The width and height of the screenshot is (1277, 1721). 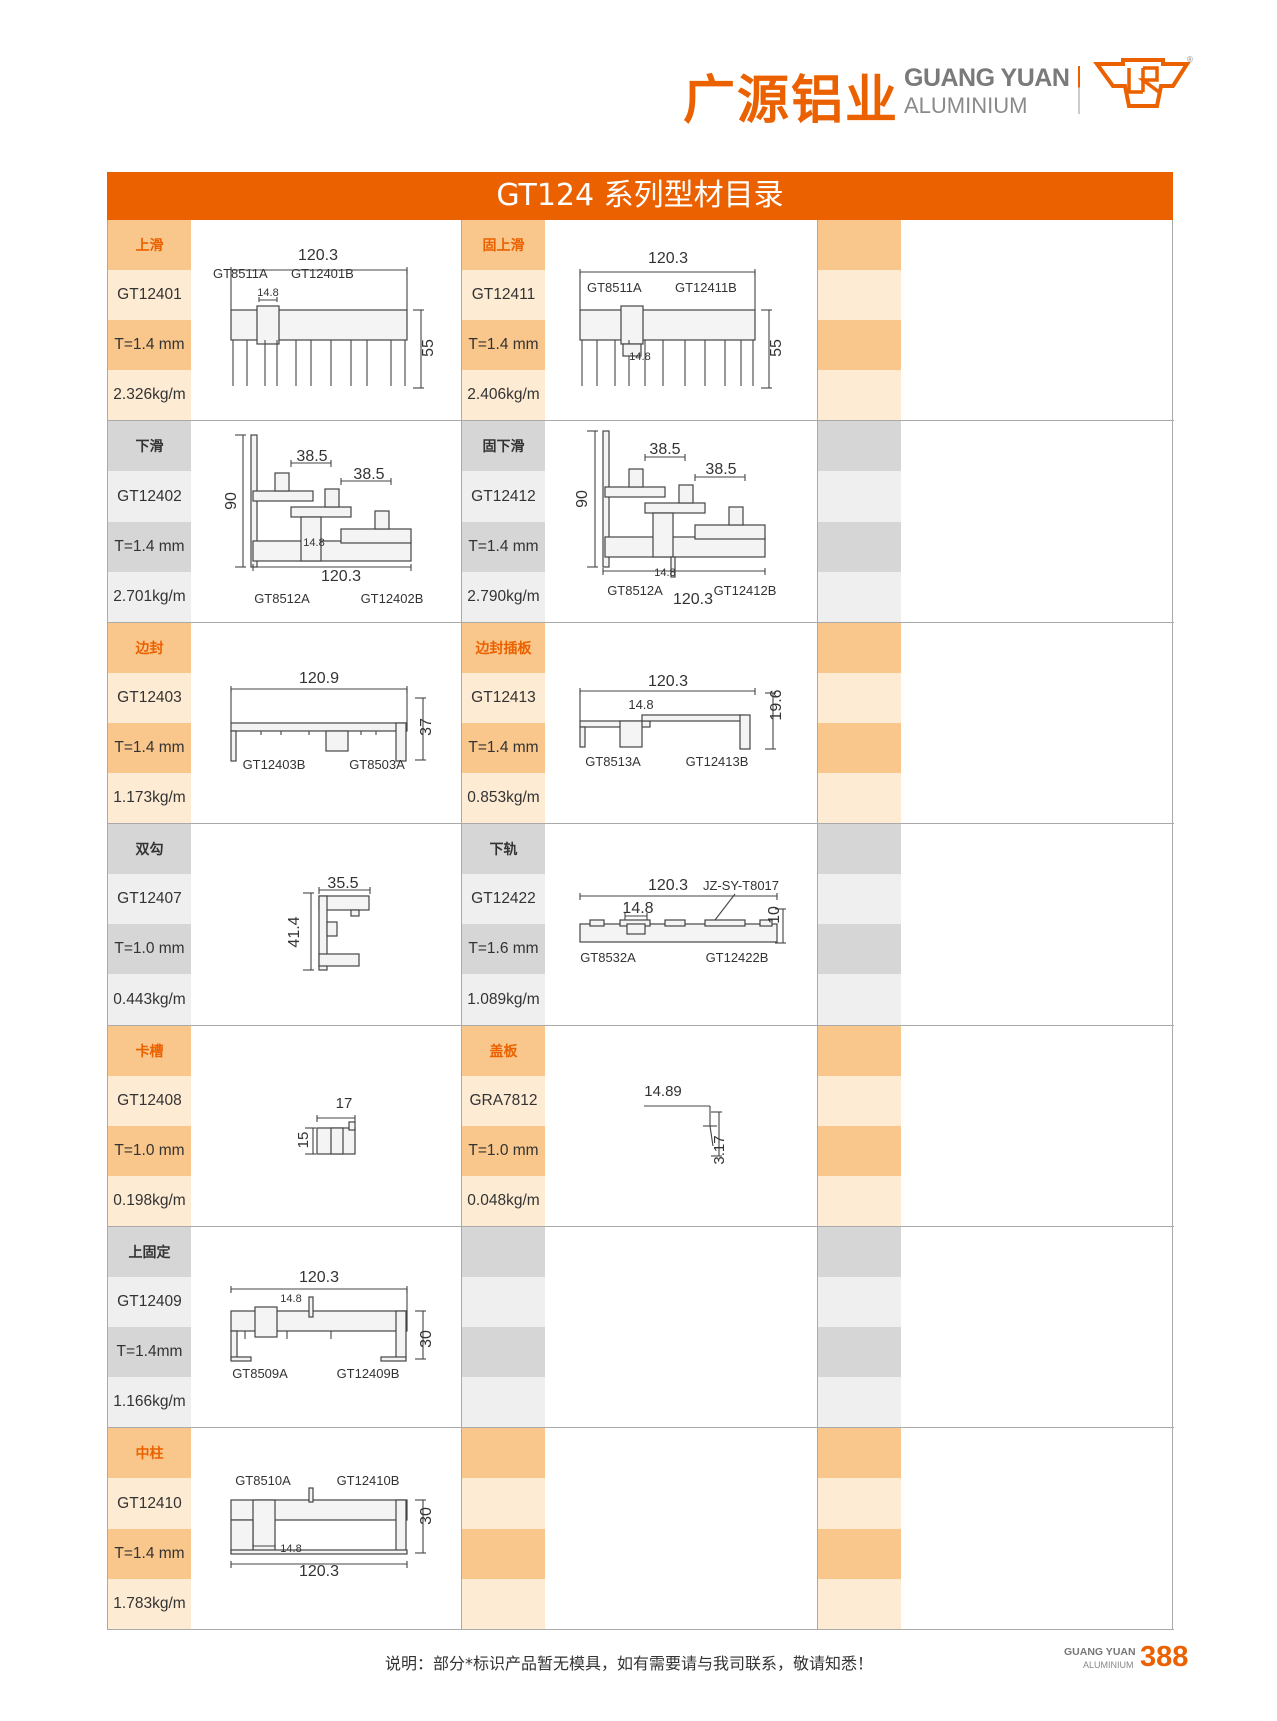 What do you see at coordinates (503, 1050) in the screenshot?
I see `profile-name: 盖板` at bounding box center [503, 1050].